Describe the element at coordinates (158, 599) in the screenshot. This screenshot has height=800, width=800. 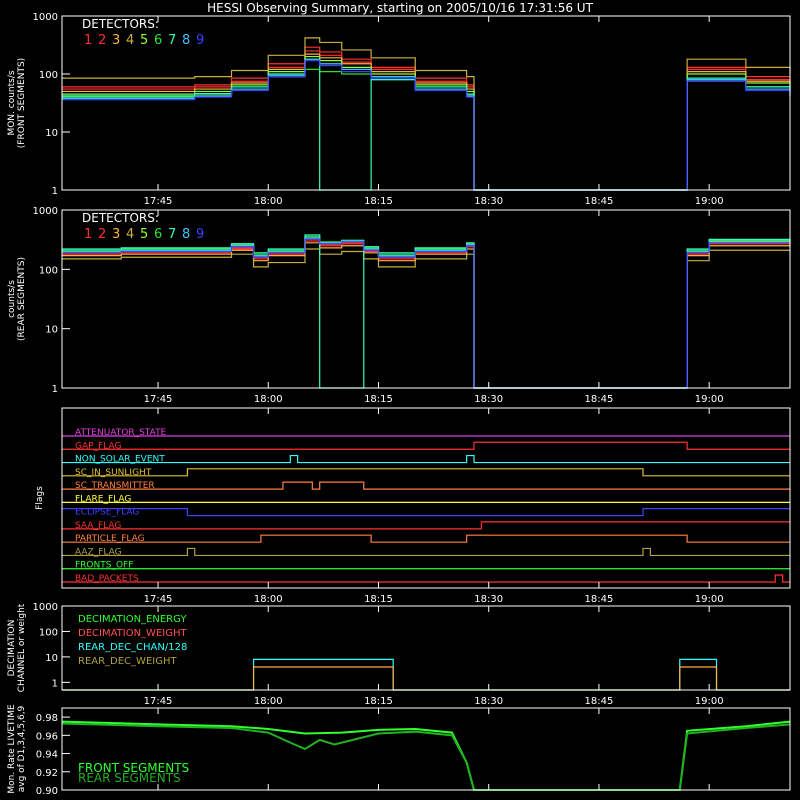
I see `flags-xtick-label: 17:45` at that location.